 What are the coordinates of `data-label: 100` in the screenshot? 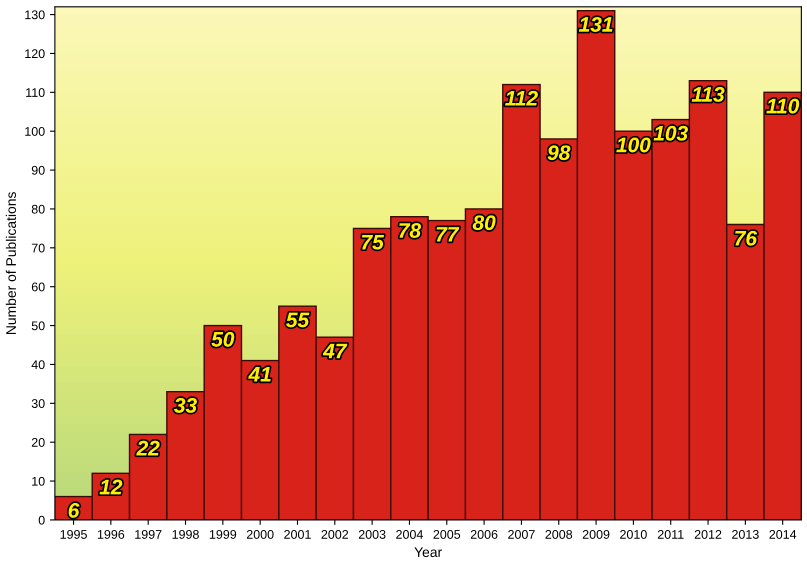 It's located at (633, 145).